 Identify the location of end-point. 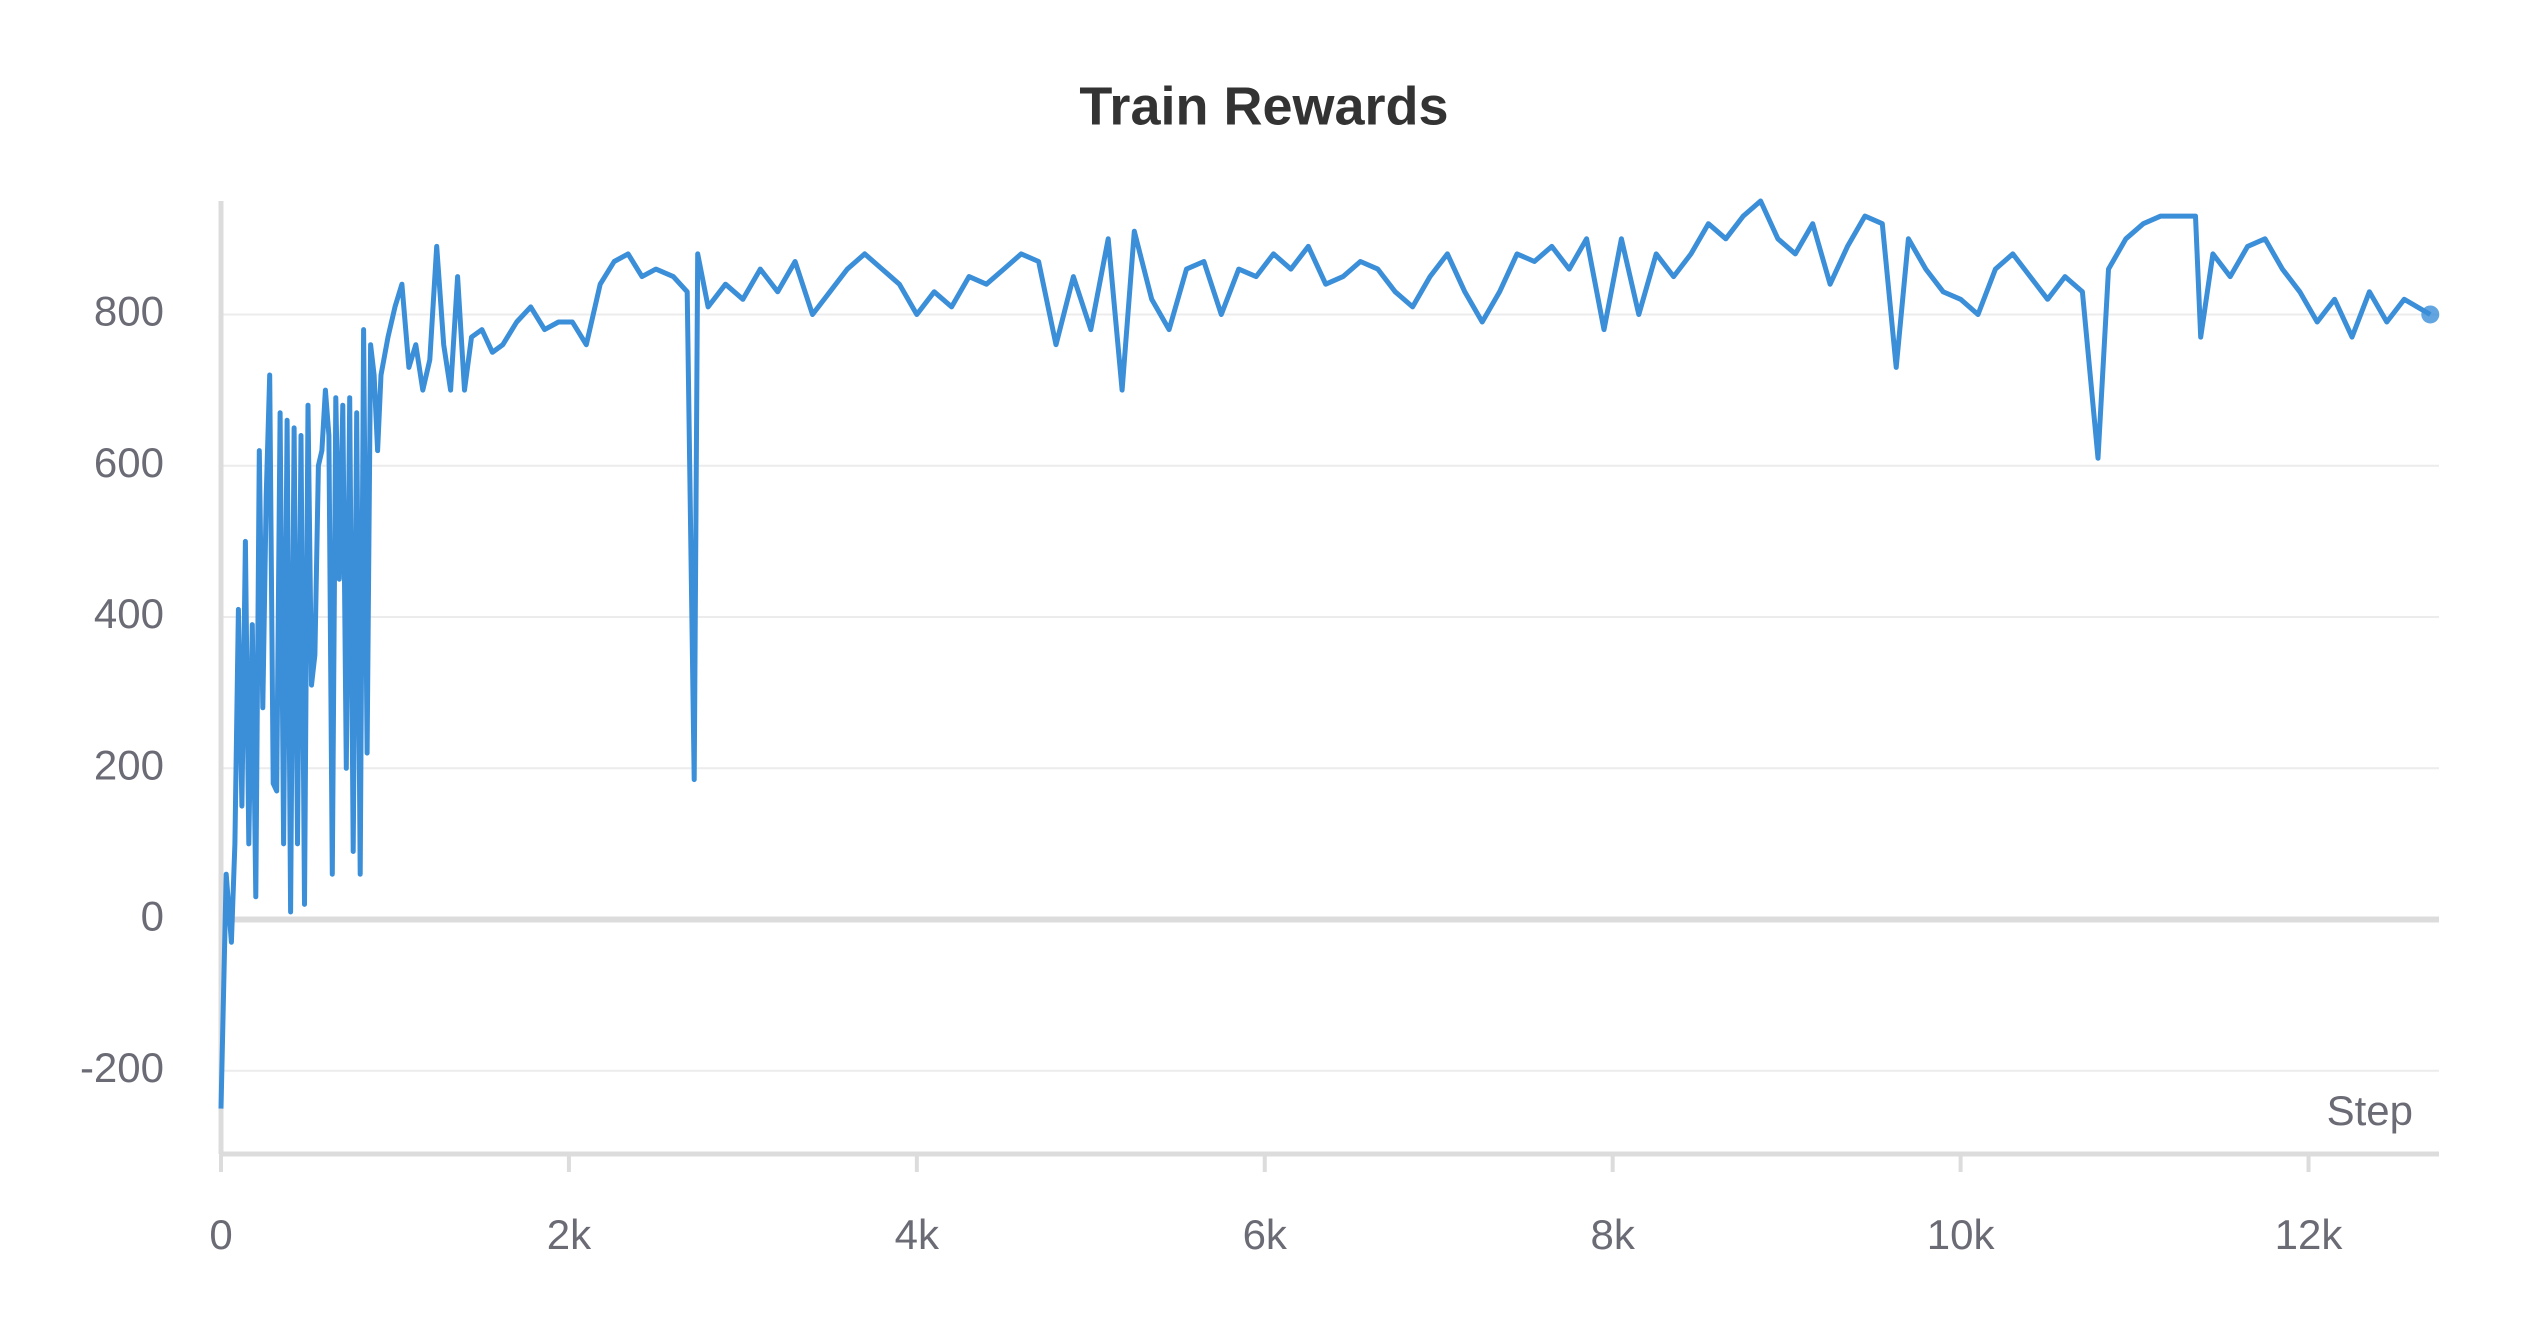
(2430, 314).